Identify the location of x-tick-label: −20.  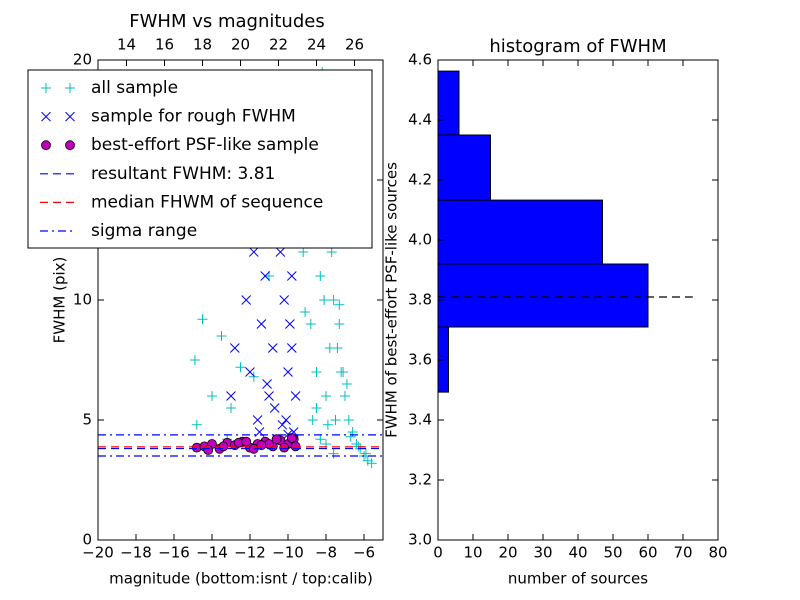
(98, 553).